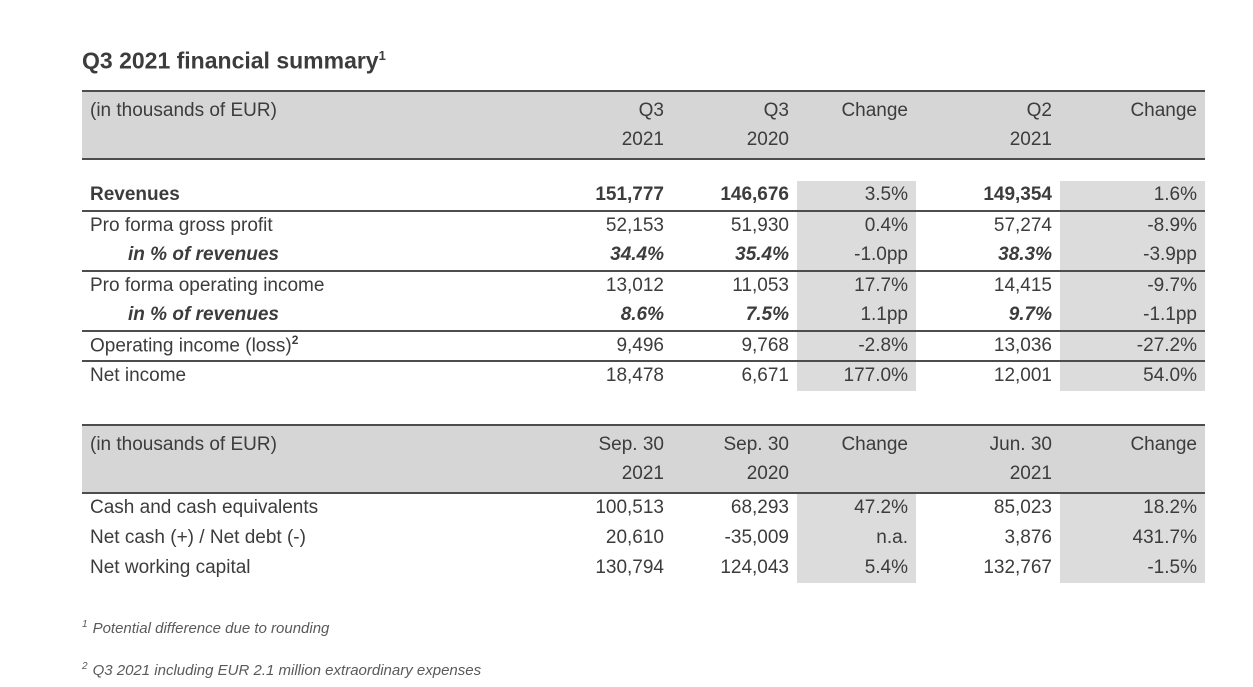  I want to click on page-title-text: Q3 2021 financial summary, so click(230, 60).